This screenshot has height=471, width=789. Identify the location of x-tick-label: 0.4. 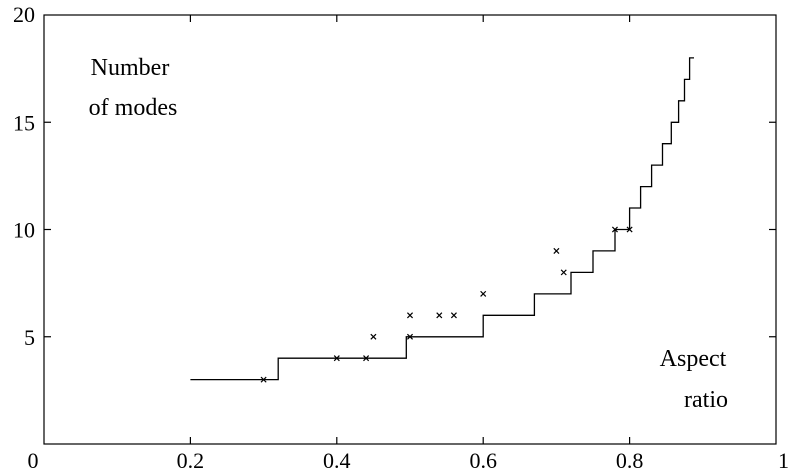
(337, 459).